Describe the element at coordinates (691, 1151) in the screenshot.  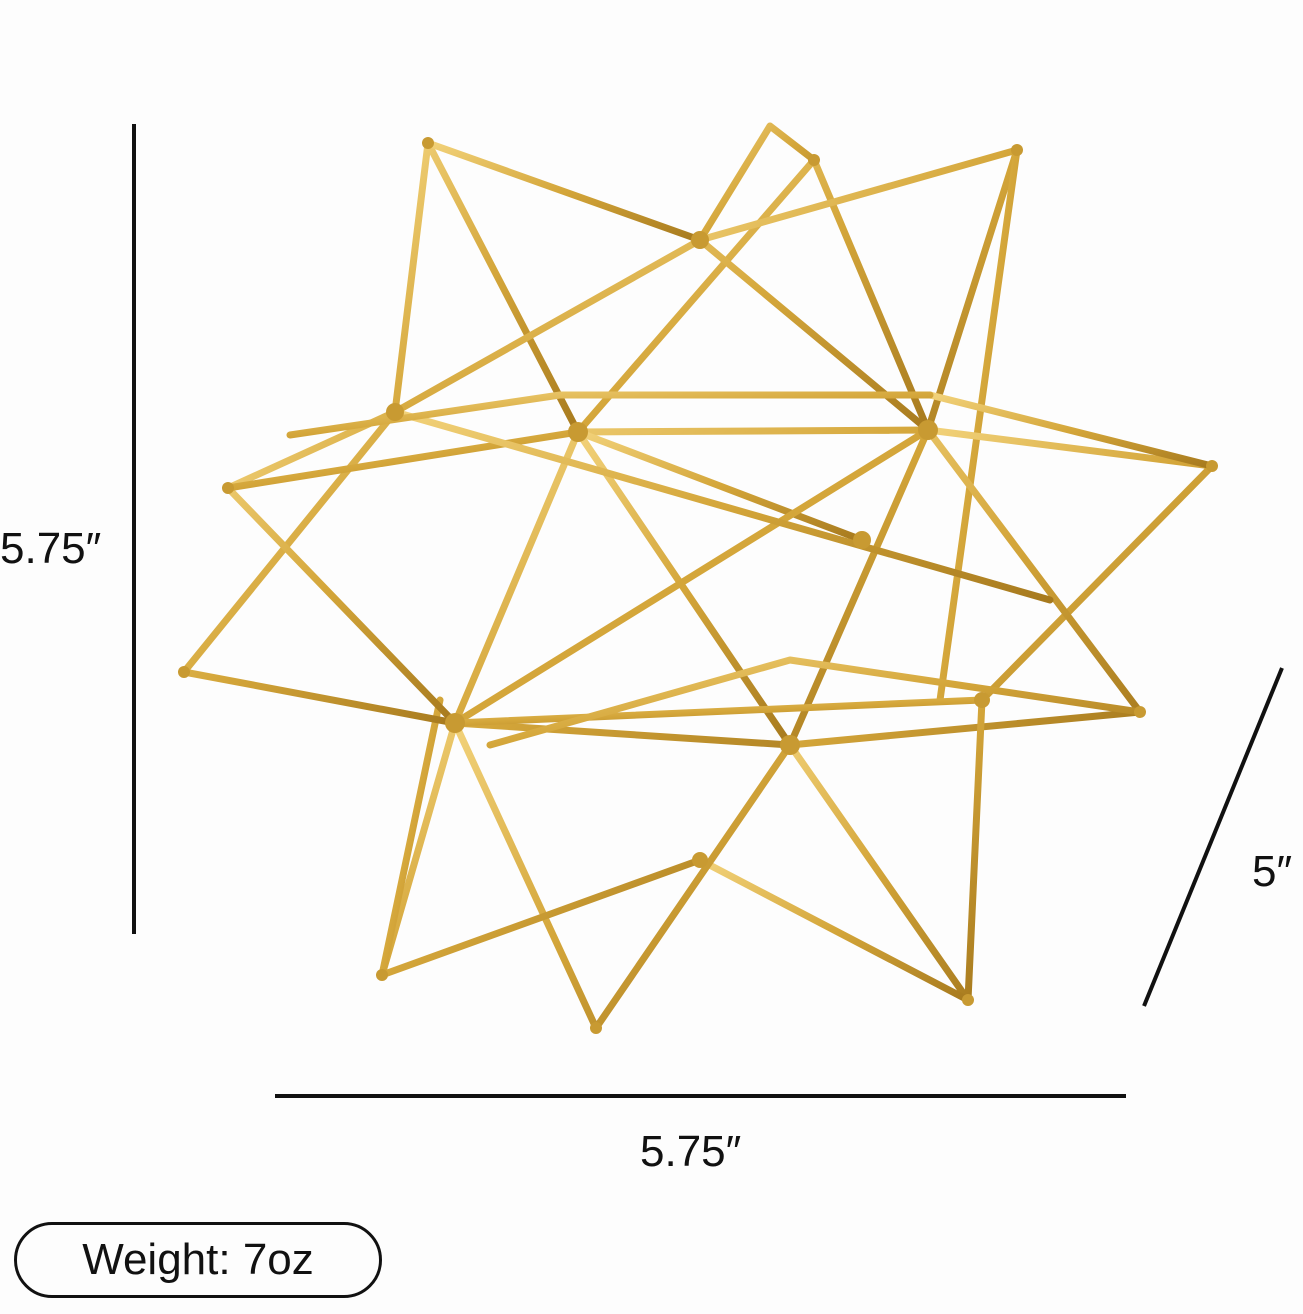
I see `dim-width-label: 5.75″` at that location.